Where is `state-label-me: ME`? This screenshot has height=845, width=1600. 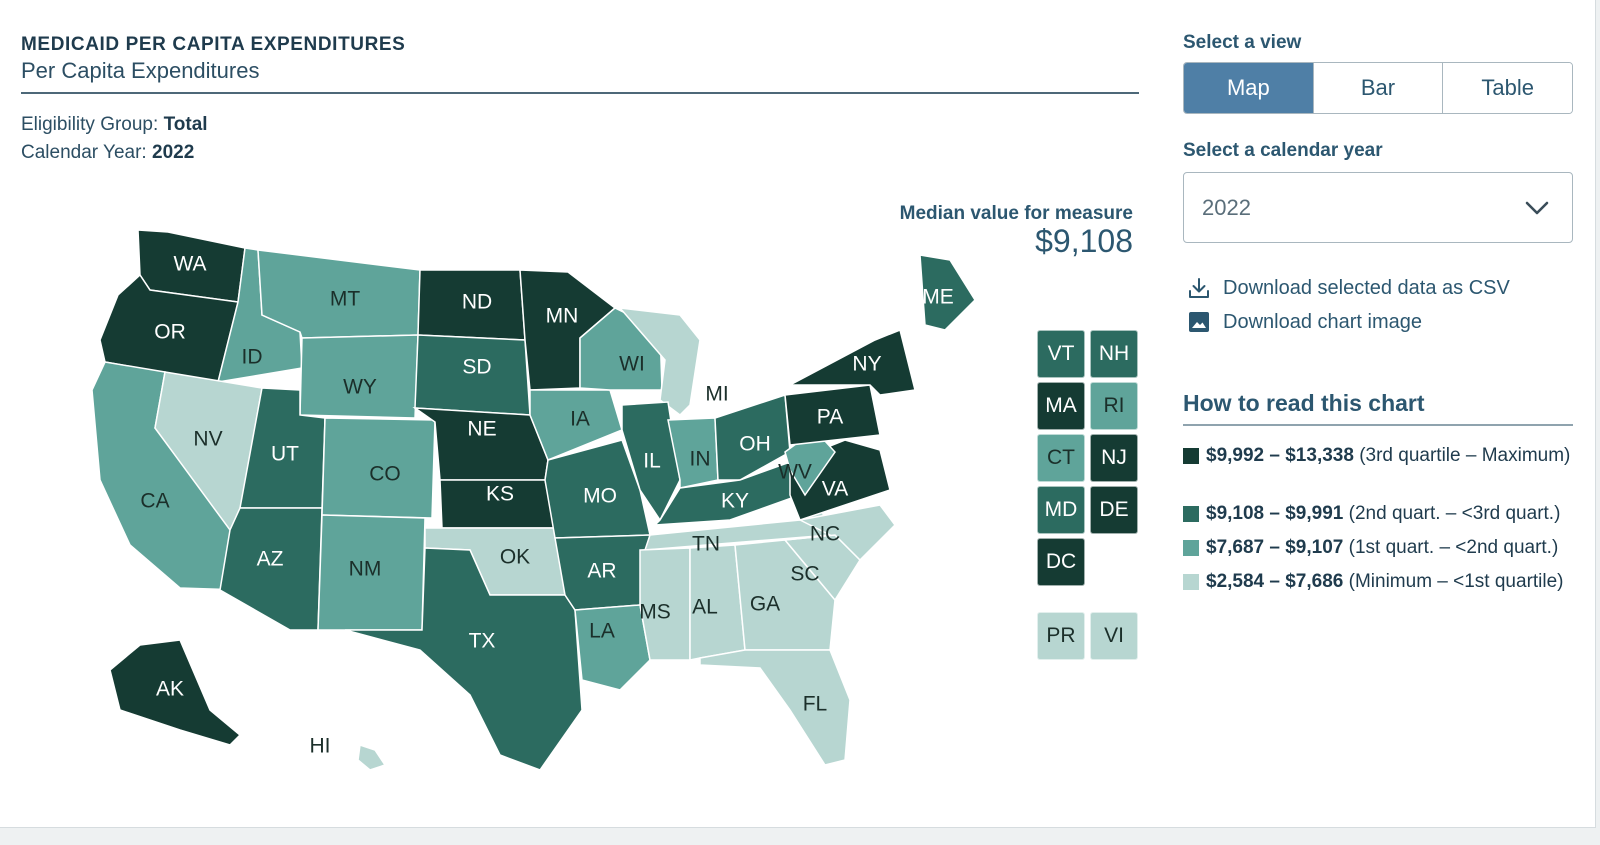 state-label-me: ME is located at coordinates (938, 297).